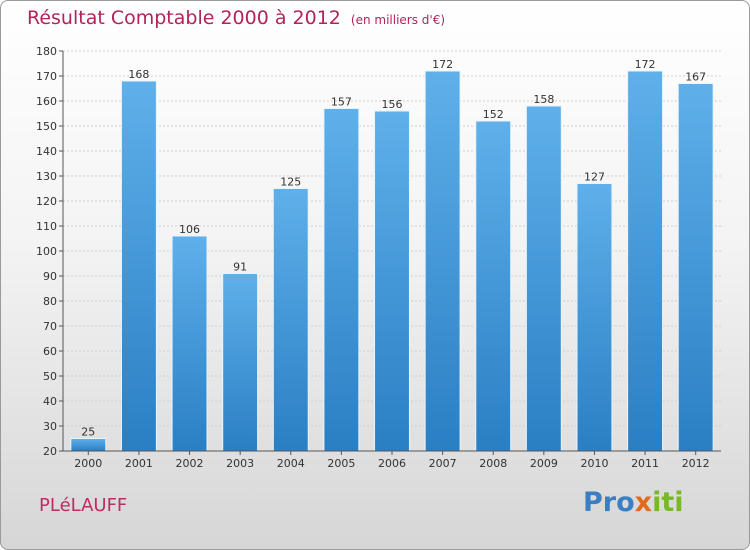 The image size is (750, 550). What do you see at coordinates (50, 351) in the screenshot?
I see `y-tick-label: 60` at bounding box center [50, 351].